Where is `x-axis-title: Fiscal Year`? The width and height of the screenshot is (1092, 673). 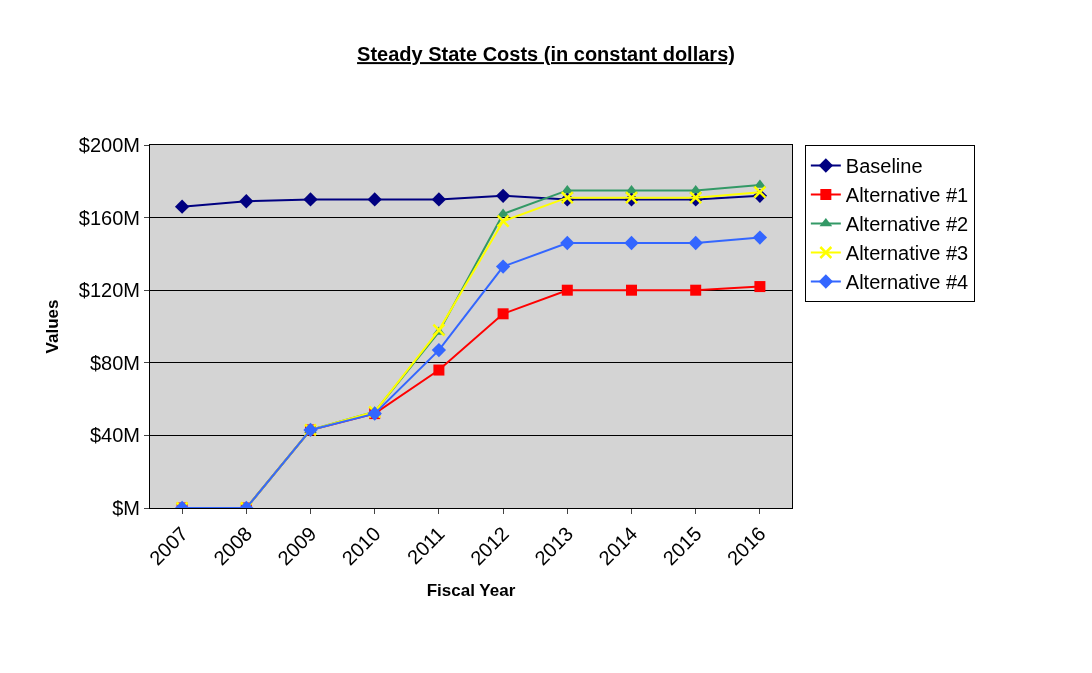 x-axis-title: Fiscal Year is located at coordinates (471, 590).